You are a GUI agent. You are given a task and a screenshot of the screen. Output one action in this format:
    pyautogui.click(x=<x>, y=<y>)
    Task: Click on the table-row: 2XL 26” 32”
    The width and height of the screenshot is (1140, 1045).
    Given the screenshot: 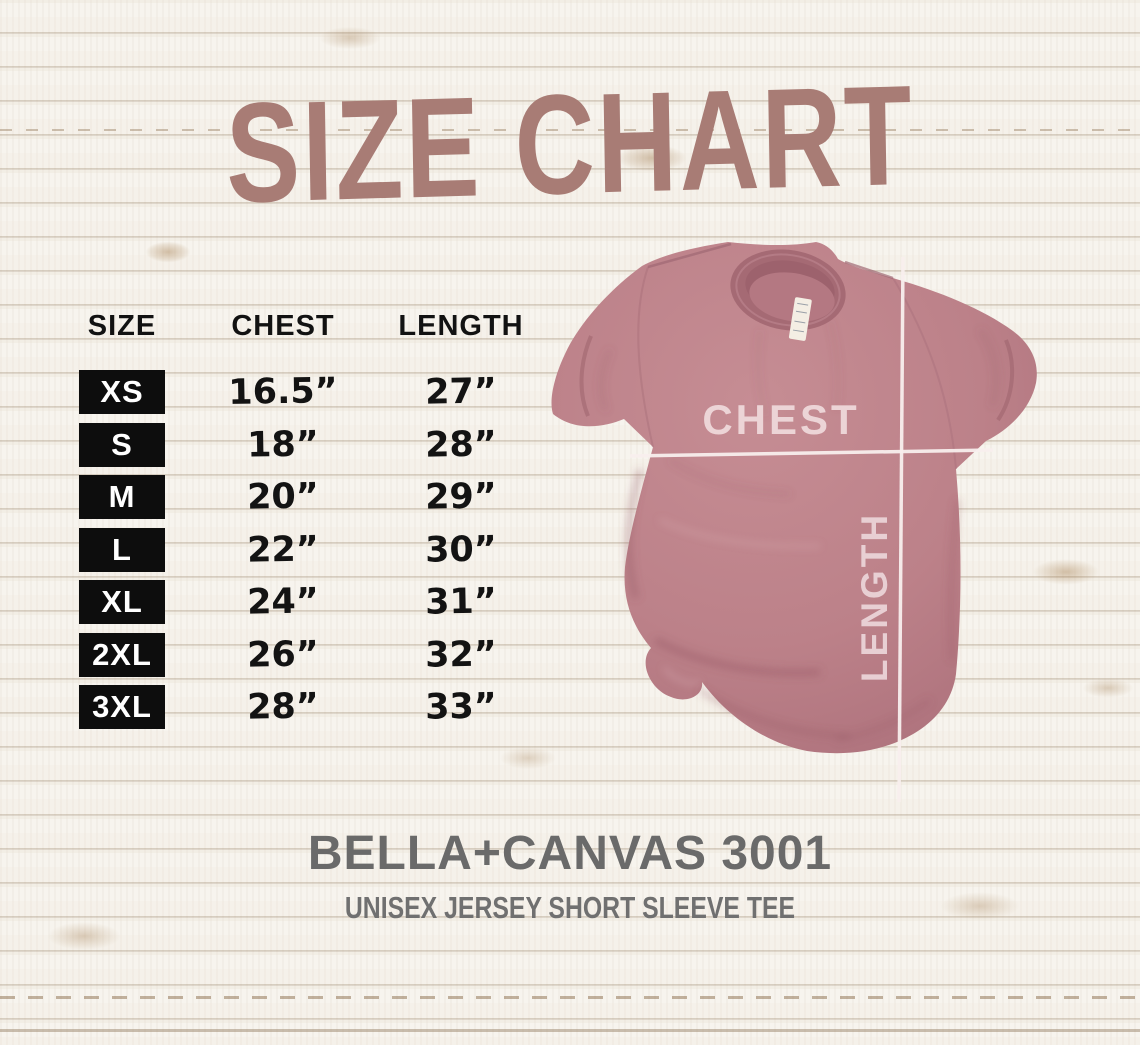 What is the action you would take?
    pyautogui.click(x=300, y=655)
    